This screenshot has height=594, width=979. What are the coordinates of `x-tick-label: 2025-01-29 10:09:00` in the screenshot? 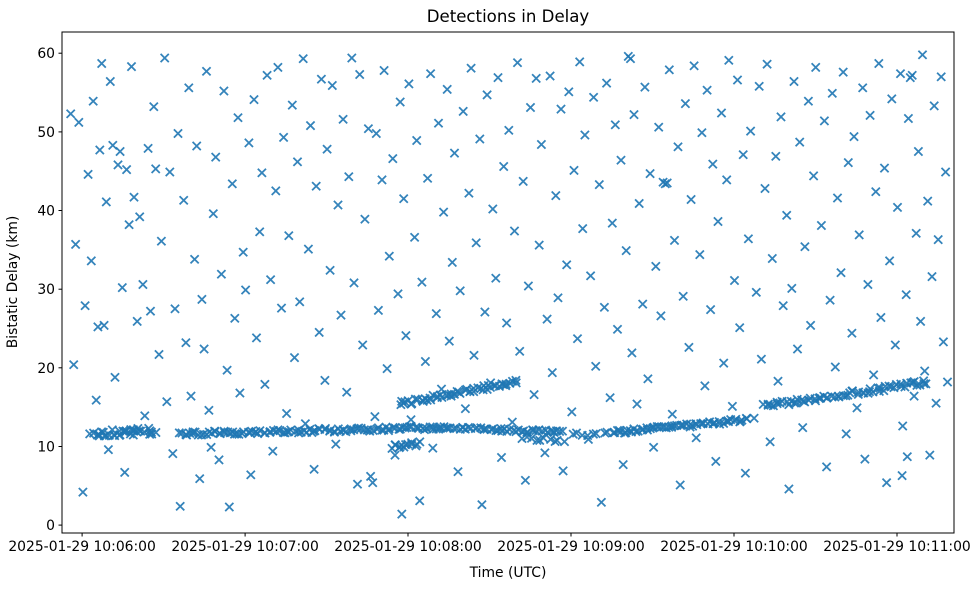 It's located at (571, 547).